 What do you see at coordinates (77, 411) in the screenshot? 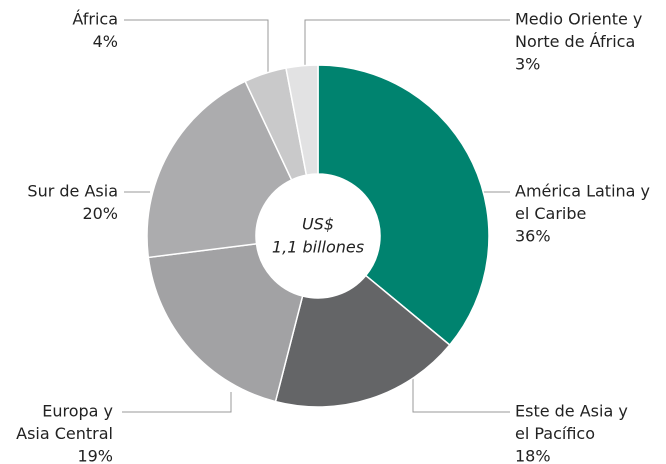
I see `slice-label: Europa y` at bounding box center [77, 411].